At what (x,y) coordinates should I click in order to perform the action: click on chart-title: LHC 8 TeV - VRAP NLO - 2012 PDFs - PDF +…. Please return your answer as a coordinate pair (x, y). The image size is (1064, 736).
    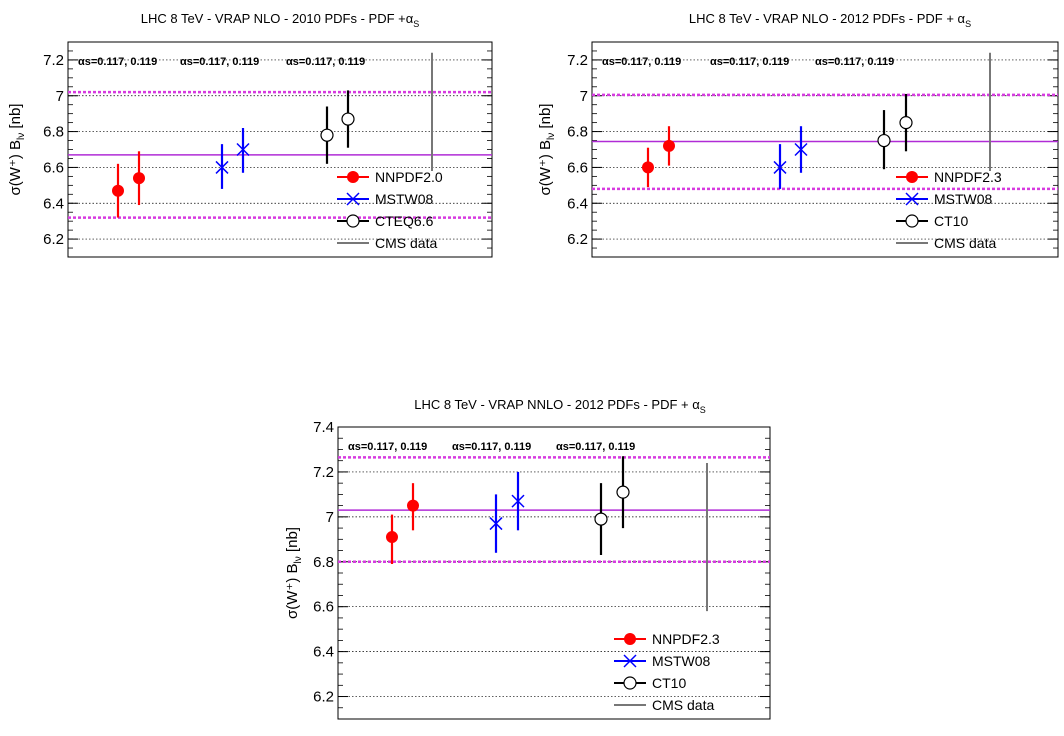
    Looking at the image, I should click on (830, 20).